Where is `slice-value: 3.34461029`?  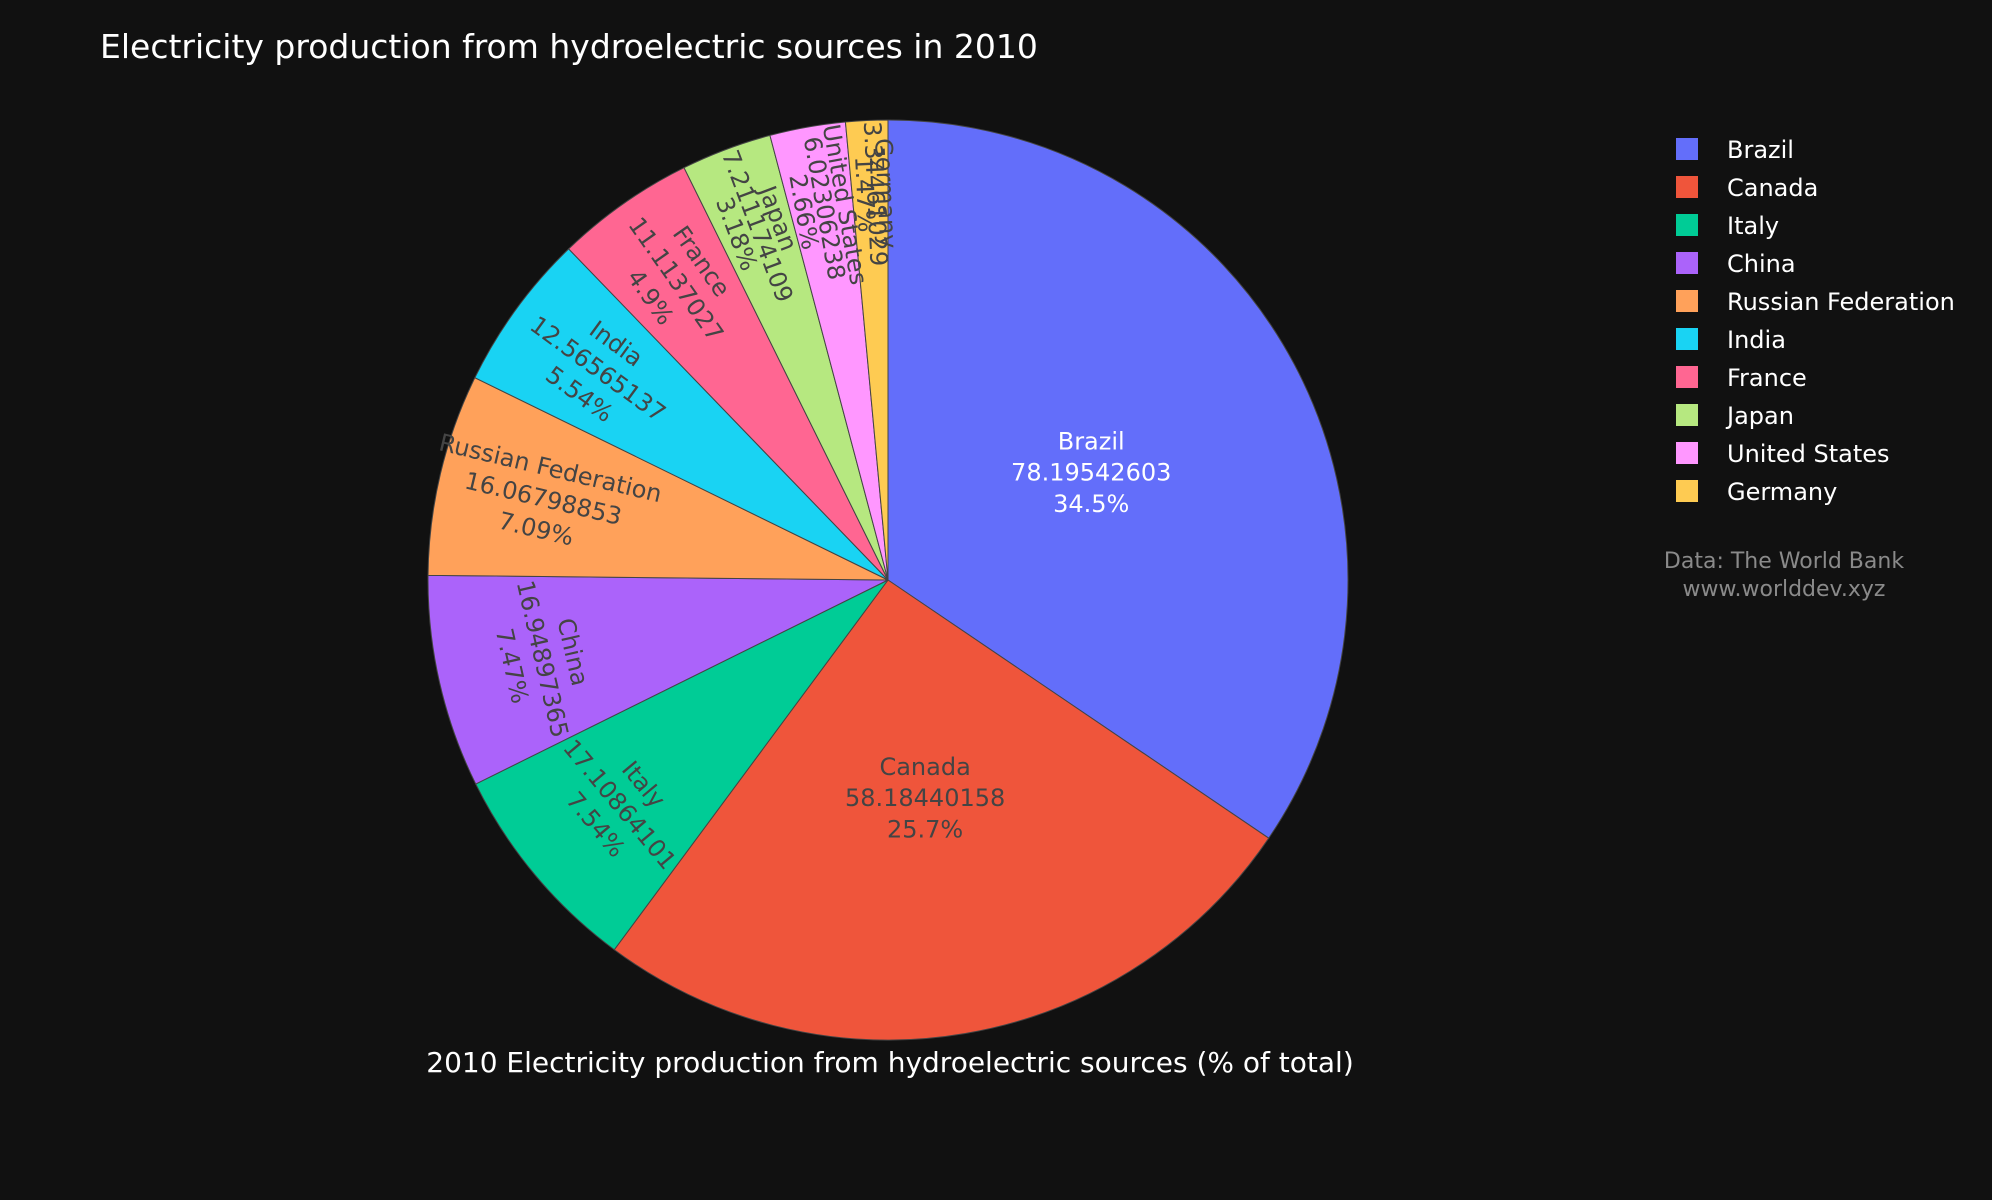
slice-value: 3.34461029 is located at coordinates (875, 194).